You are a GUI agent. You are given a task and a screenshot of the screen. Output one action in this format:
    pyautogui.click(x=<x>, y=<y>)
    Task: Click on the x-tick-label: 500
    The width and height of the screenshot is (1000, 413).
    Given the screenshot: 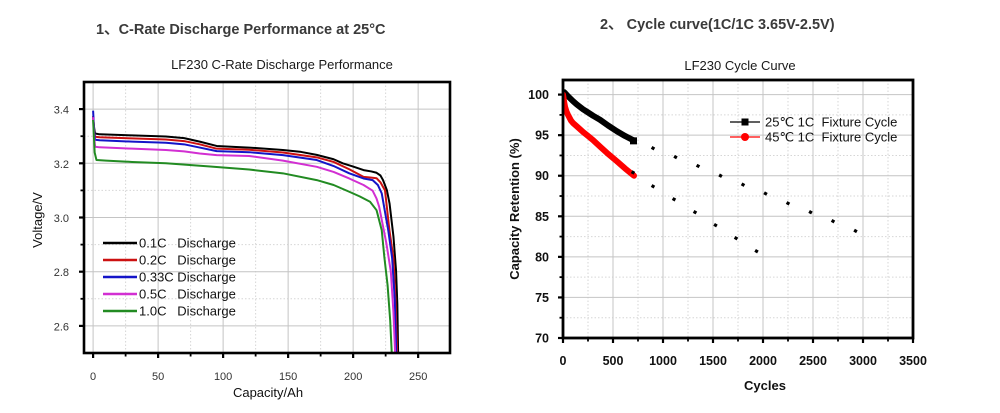 What is the action you would take?
    pyautogui.click(x=613, y=361)
    